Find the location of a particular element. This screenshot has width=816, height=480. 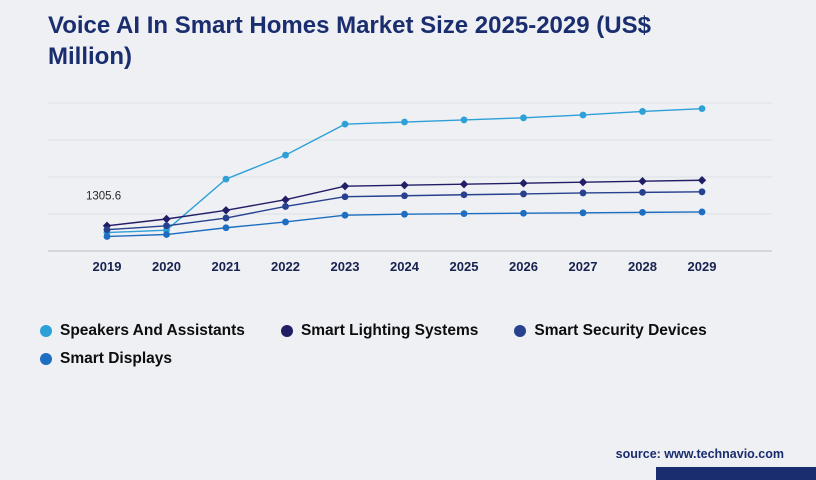

technavio-brand-bar is located at coordinates (736, 473).